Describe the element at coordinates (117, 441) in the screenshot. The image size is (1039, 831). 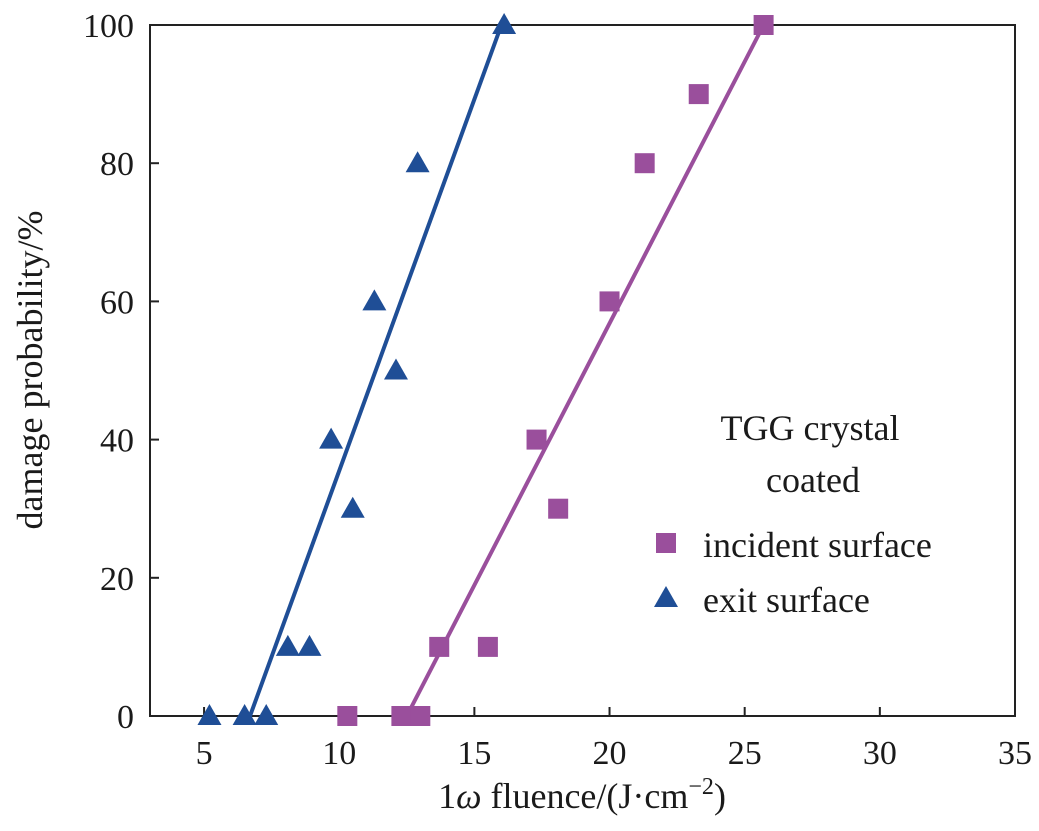
I see `y-tick-label: 40` at that location.